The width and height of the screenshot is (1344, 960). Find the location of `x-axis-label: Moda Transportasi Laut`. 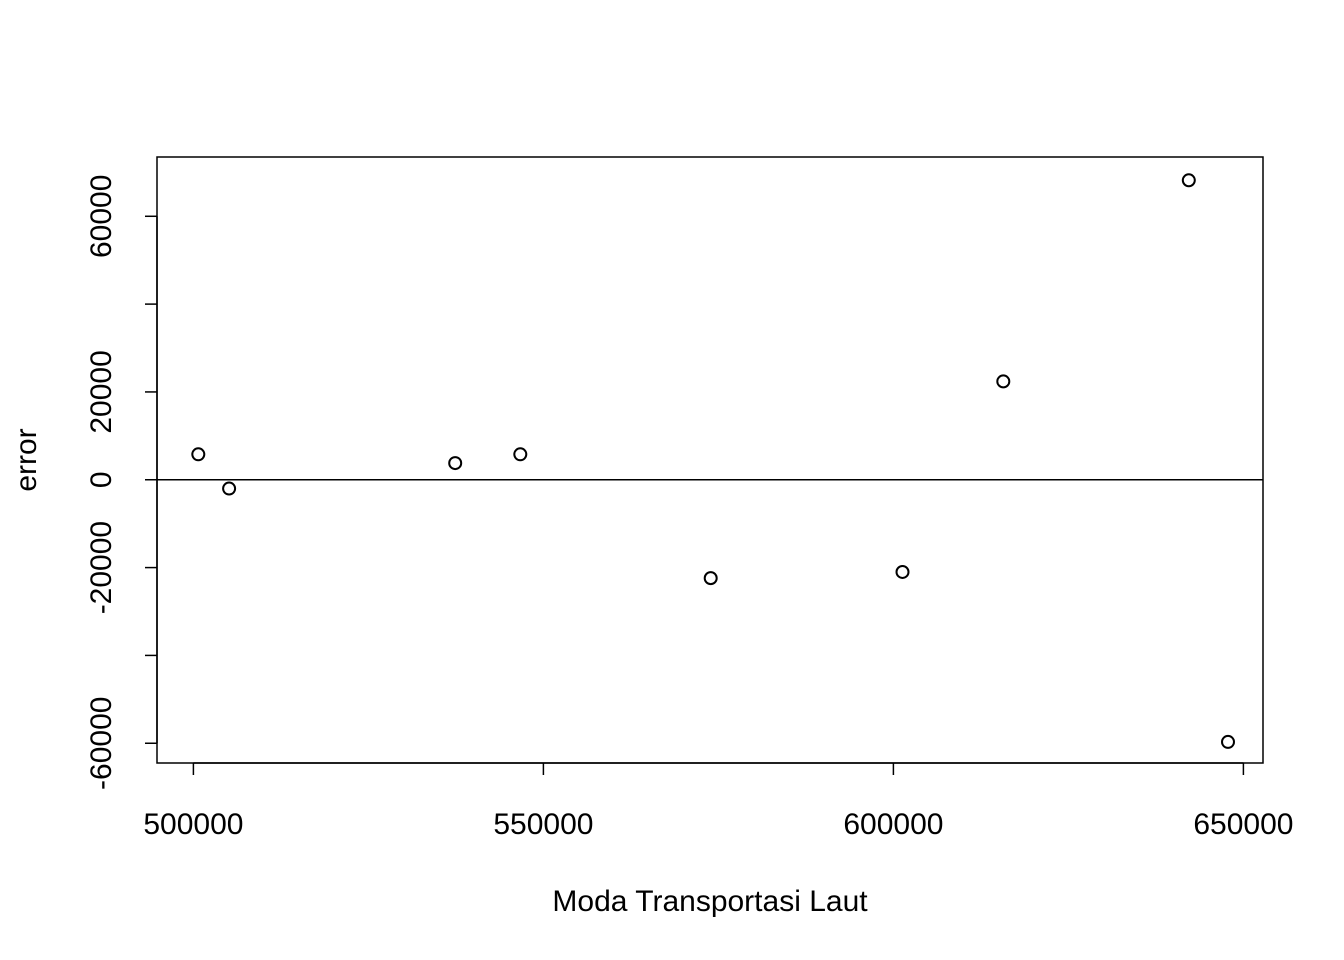

x-axis-label: Moda Transportasi Laut is located at coordinates (710, 901).